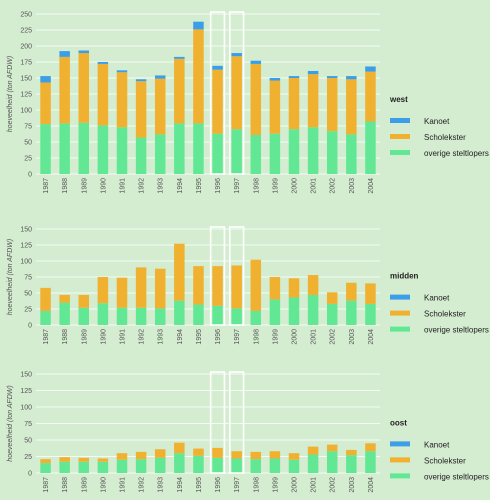 This screenshot has height=500, width=490. What do you see at coordinates (236, 151) in the screenshot?
I see `bar-overige-1997` at bounding box center [236, 151].